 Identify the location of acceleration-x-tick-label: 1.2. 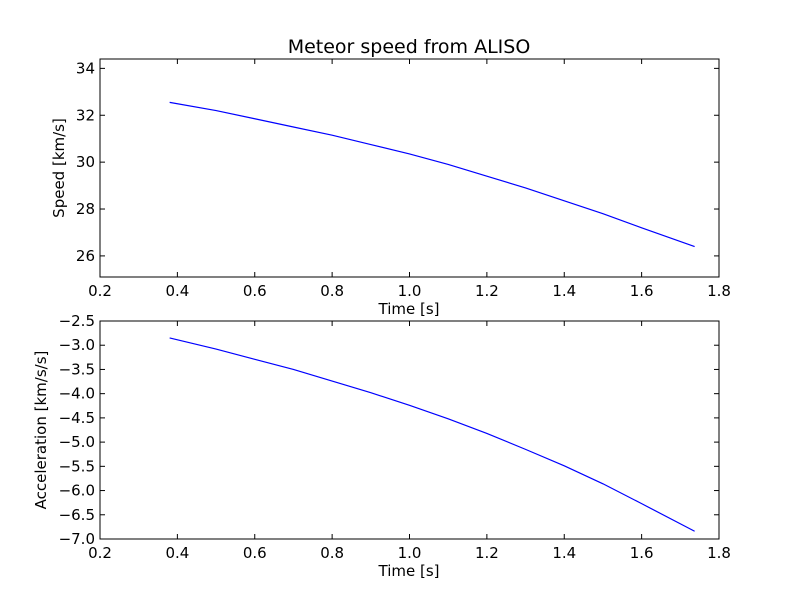
(487, 553).